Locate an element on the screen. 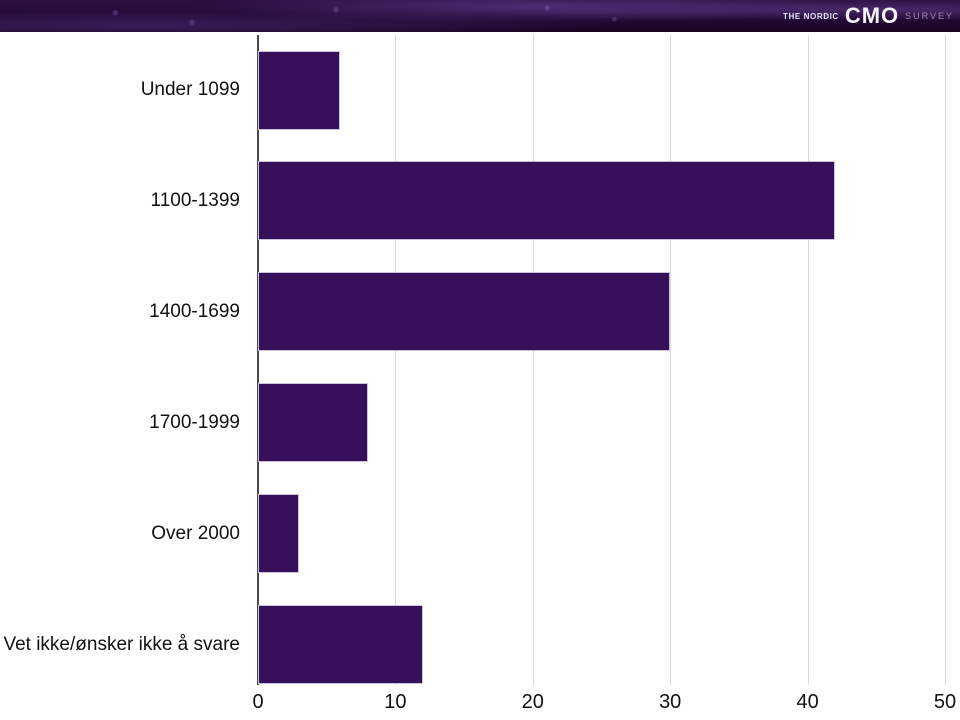 Image resolution: width=960 pixels, height=720 pixels. brand-suffix: SURVEY is located at coordinates (929, 16).